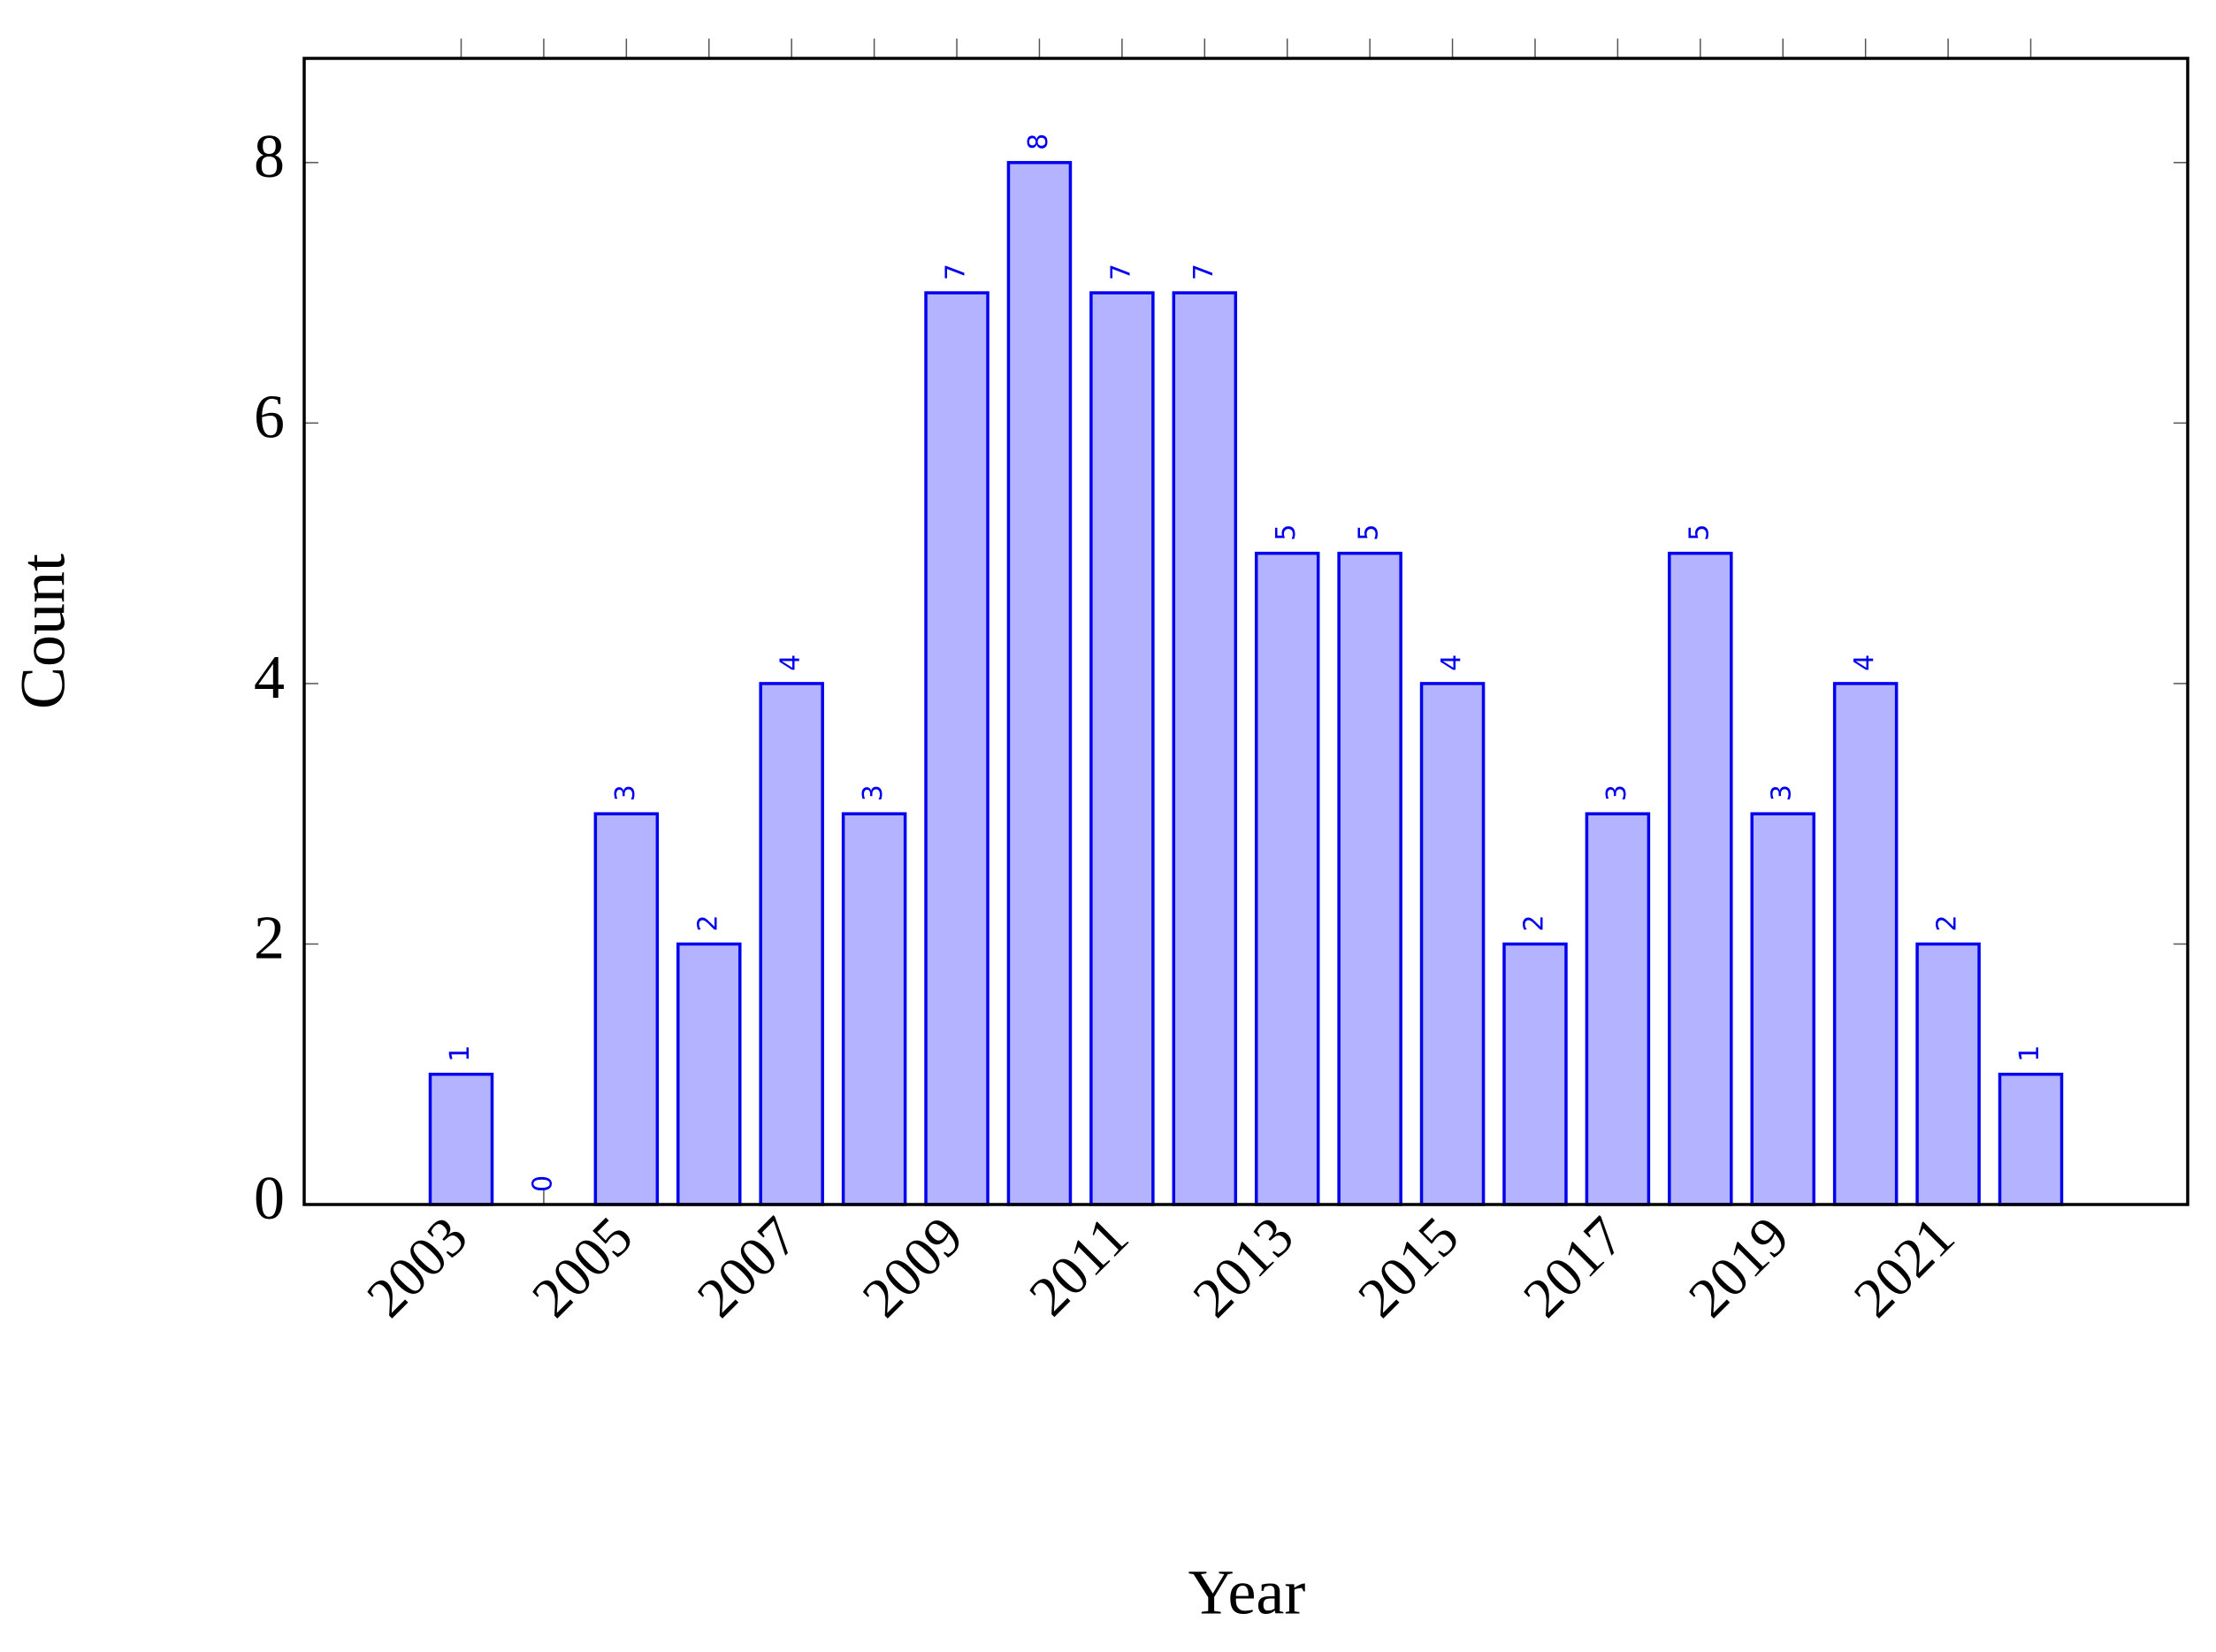 The width and height of the screenshot is (2216, 1652). I want to click on y-axis-label: Count, so click(43, 632).